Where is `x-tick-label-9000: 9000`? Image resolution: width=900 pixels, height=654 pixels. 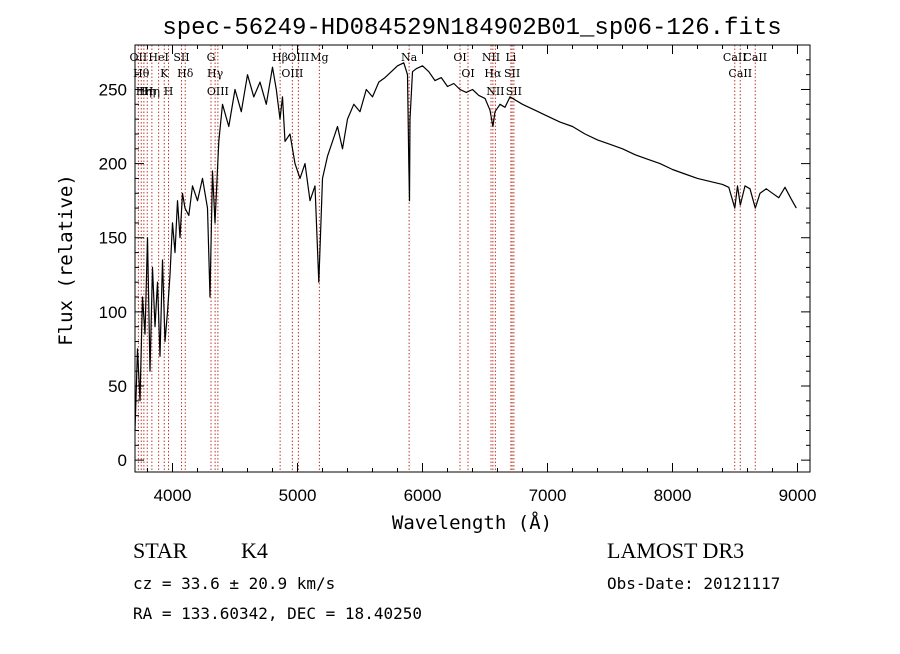 x-tick-label-9000: 9000 is located at coordinates (798, 495).